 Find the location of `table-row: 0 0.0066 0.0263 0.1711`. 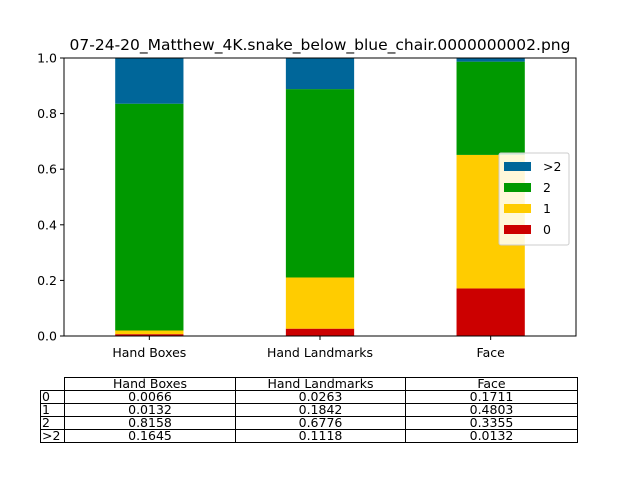

table-row: 0 0.0066 0.0263 0.1711 is located at coordinates (309, 397).